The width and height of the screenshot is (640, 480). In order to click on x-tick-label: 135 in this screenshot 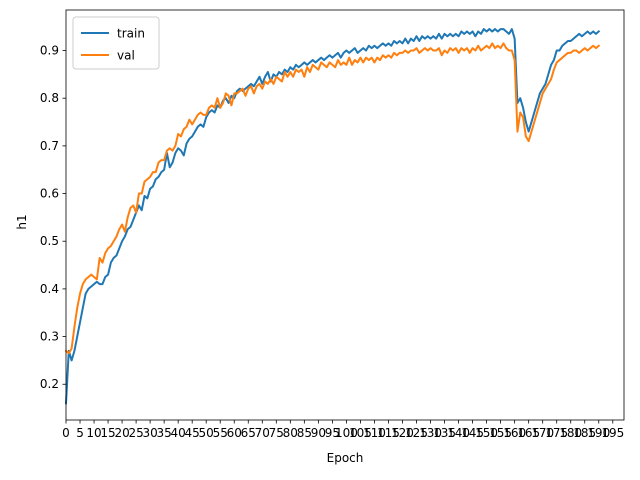, I will do `click(444, 433)`.